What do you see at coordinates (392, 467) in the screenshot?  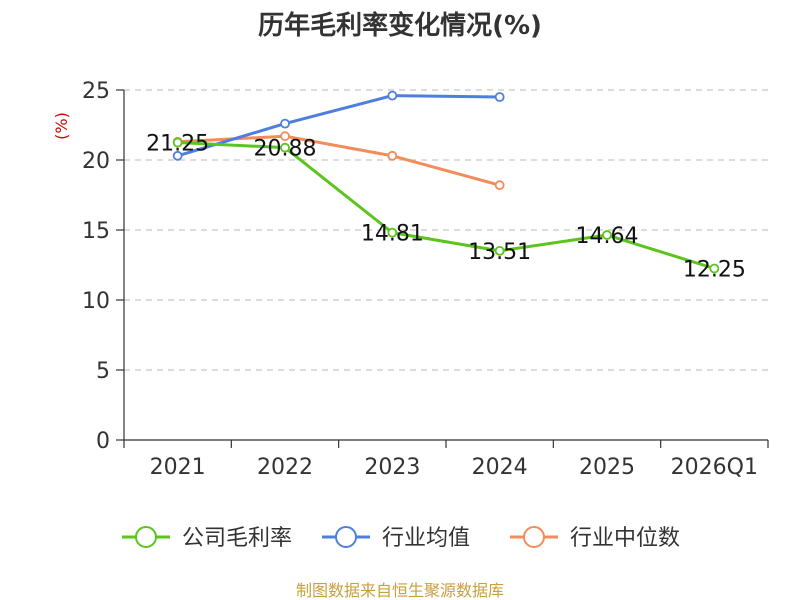 I see `x-tick-label: 2023` at bounding box center [392, 467].